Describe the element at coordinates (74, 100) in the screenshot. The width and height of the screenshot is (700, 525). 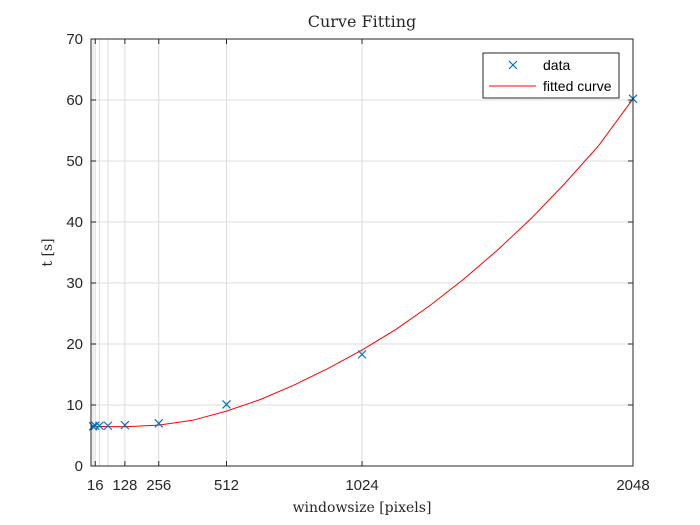
I see `y-tick-label: 60` at that location.